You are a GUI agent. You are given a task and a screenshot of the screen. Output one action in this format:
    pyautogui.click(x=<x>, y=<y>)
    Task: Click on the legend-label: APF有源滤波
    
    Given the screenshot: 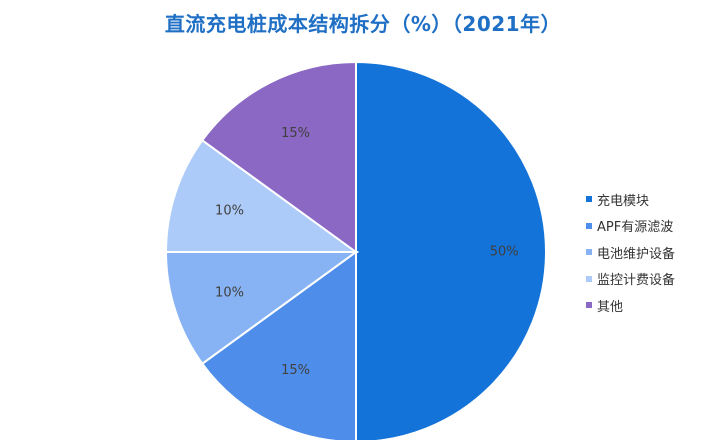 What is the action you would take?
    pyautogui.click(x=635, y=228)
    